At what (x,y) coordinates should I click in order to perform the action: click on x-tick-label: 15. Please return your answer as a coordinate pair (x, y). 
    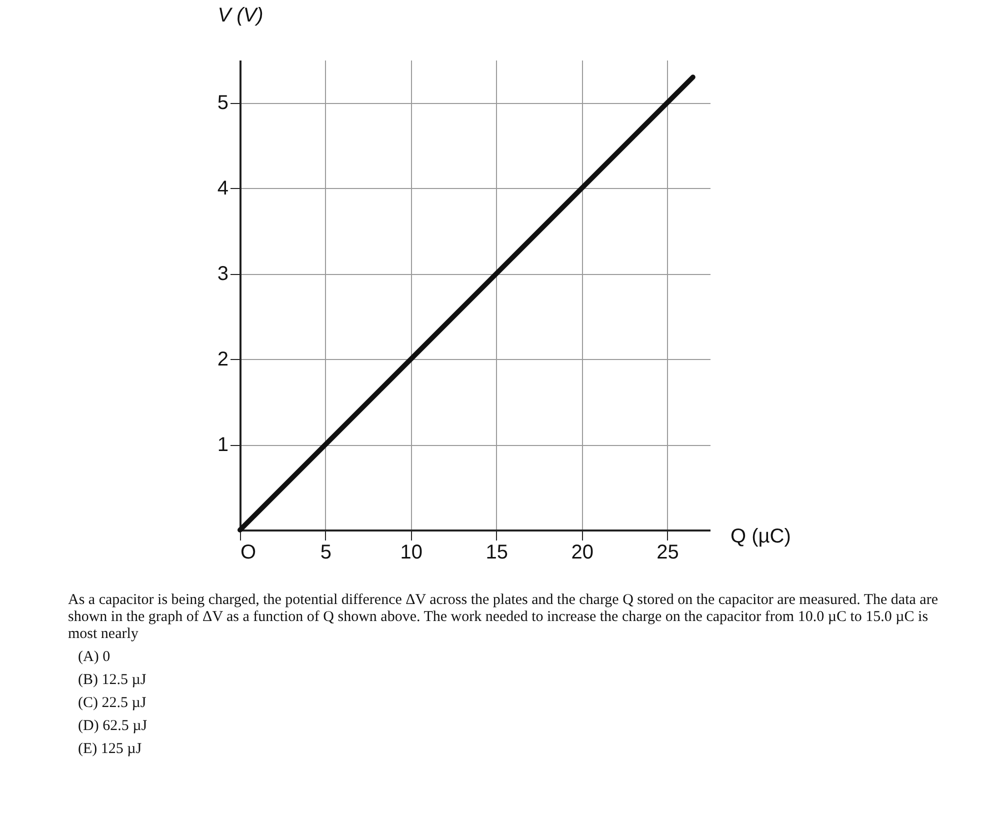
    Looking at the image, I should click on (497, 553).